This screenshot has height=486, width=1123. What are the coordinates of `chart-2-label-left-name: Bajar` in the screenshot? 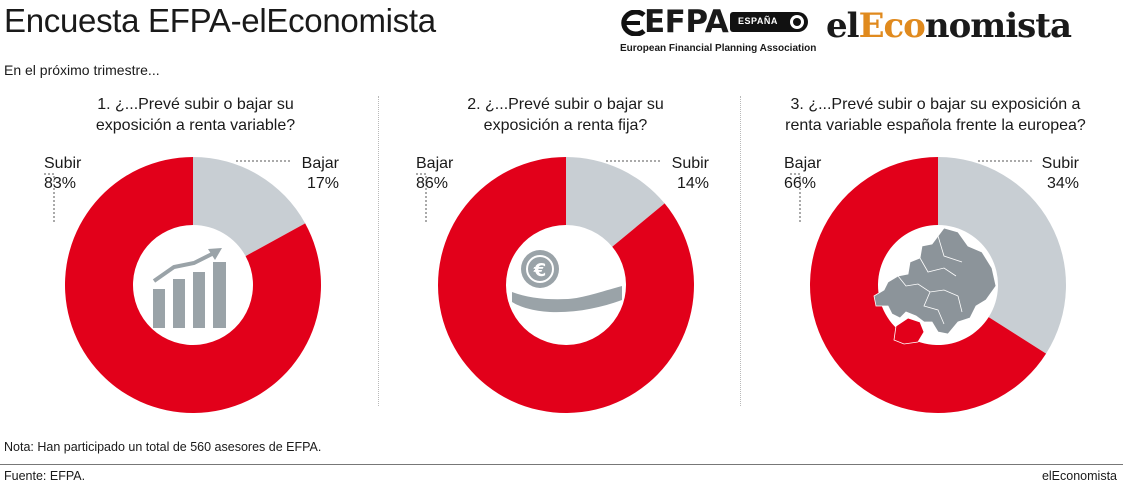 It's located at (435, 163).